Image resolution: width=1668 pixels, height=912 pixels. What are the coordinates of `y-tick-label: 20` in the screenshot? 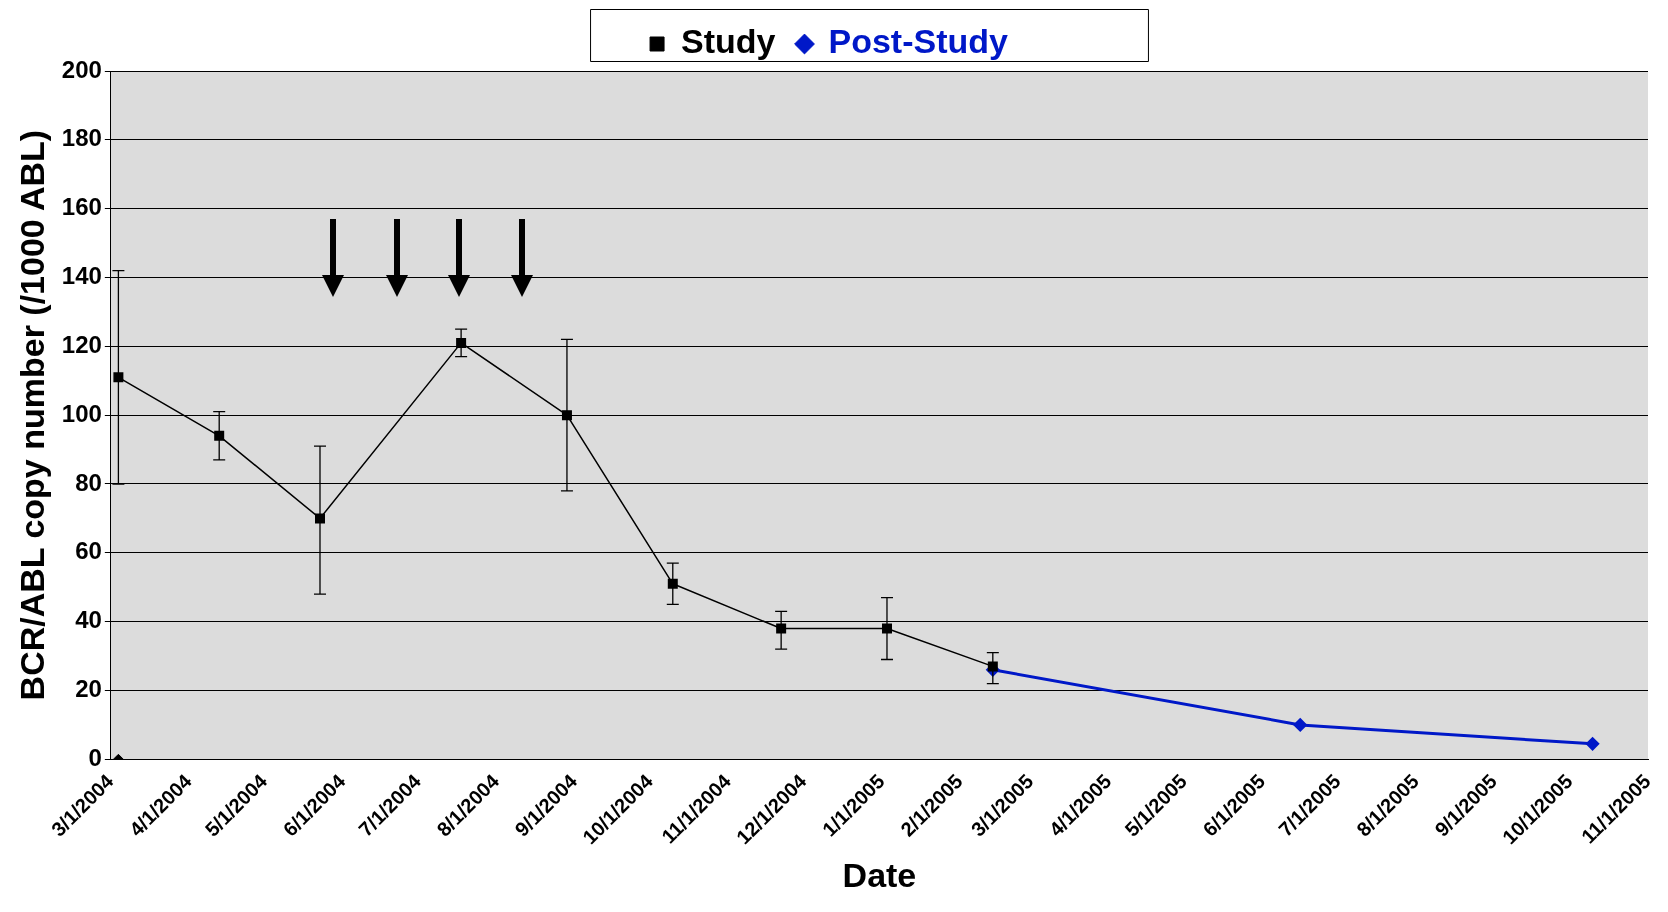 It's located at (88, 689).